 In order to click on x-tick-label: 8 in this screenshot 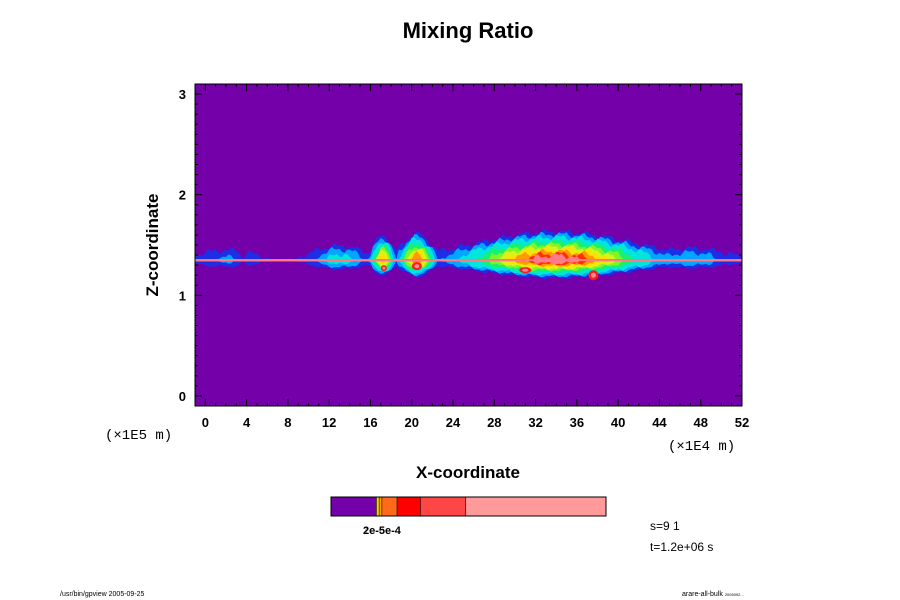, I will do `click(287, 422)`.